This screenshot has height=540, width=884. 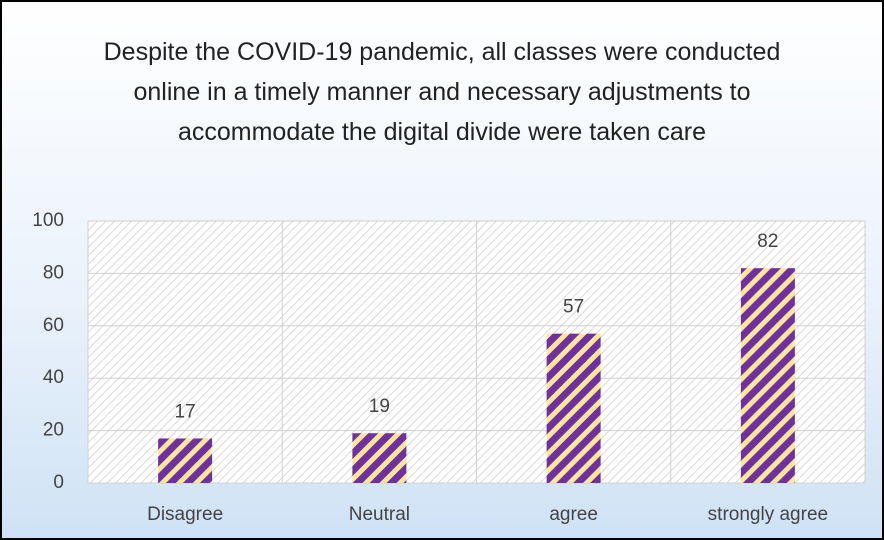 I want to click on y-tick-label: 0, so click(x=58, y=482).